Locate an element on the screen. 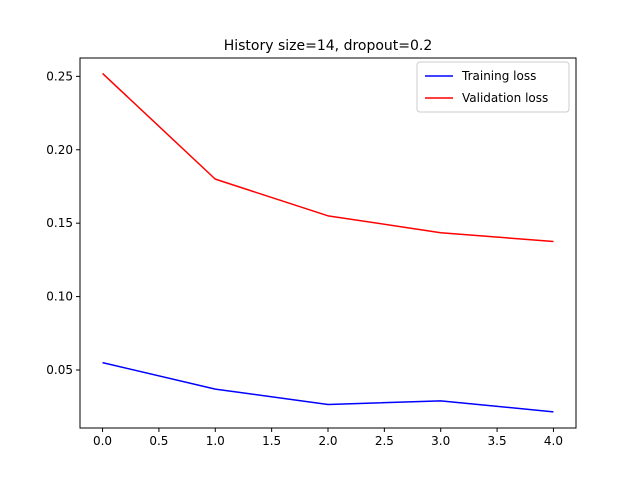 This screenshot has height=480, width=640. training-loss-line is located at coordinates (328, 387).